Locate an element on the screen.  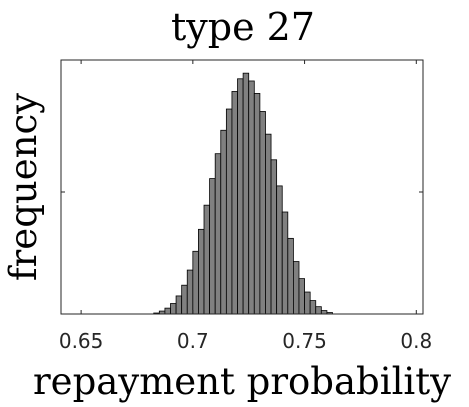
x-tick-label: 0.7 is located at coordinates (193, 341).